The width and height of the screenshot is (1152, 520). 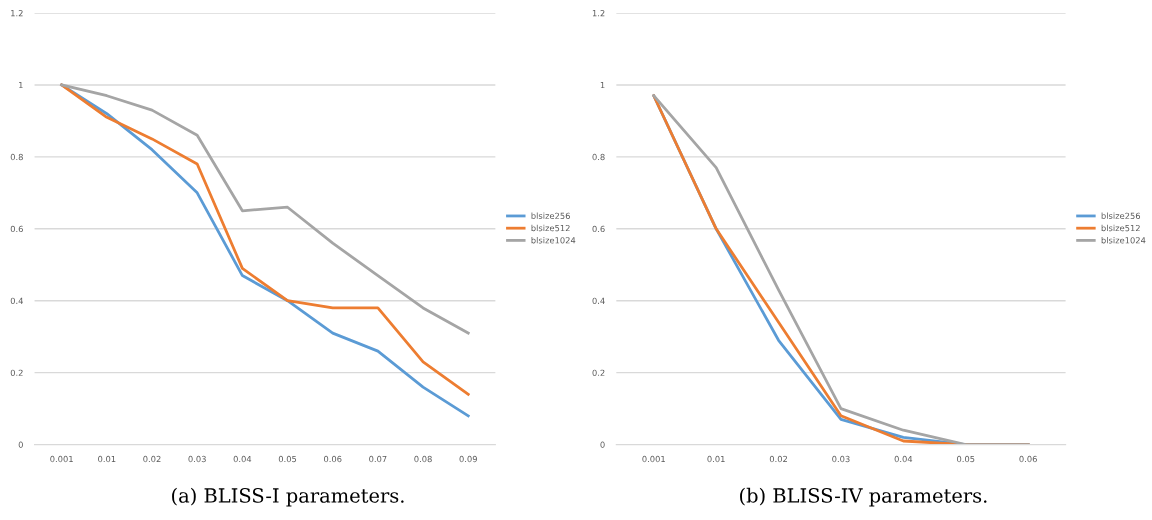 I want to click on x-tick-label: 0.07, so click(x=378, y=459).